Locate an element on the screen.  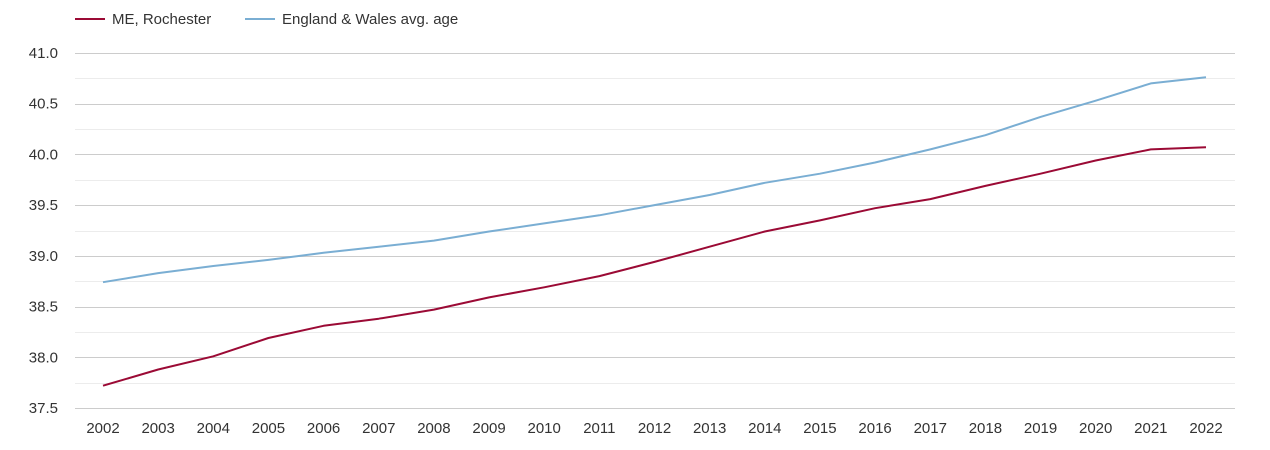
x-tick-label: 2010 is located at coordinates (544, 428).